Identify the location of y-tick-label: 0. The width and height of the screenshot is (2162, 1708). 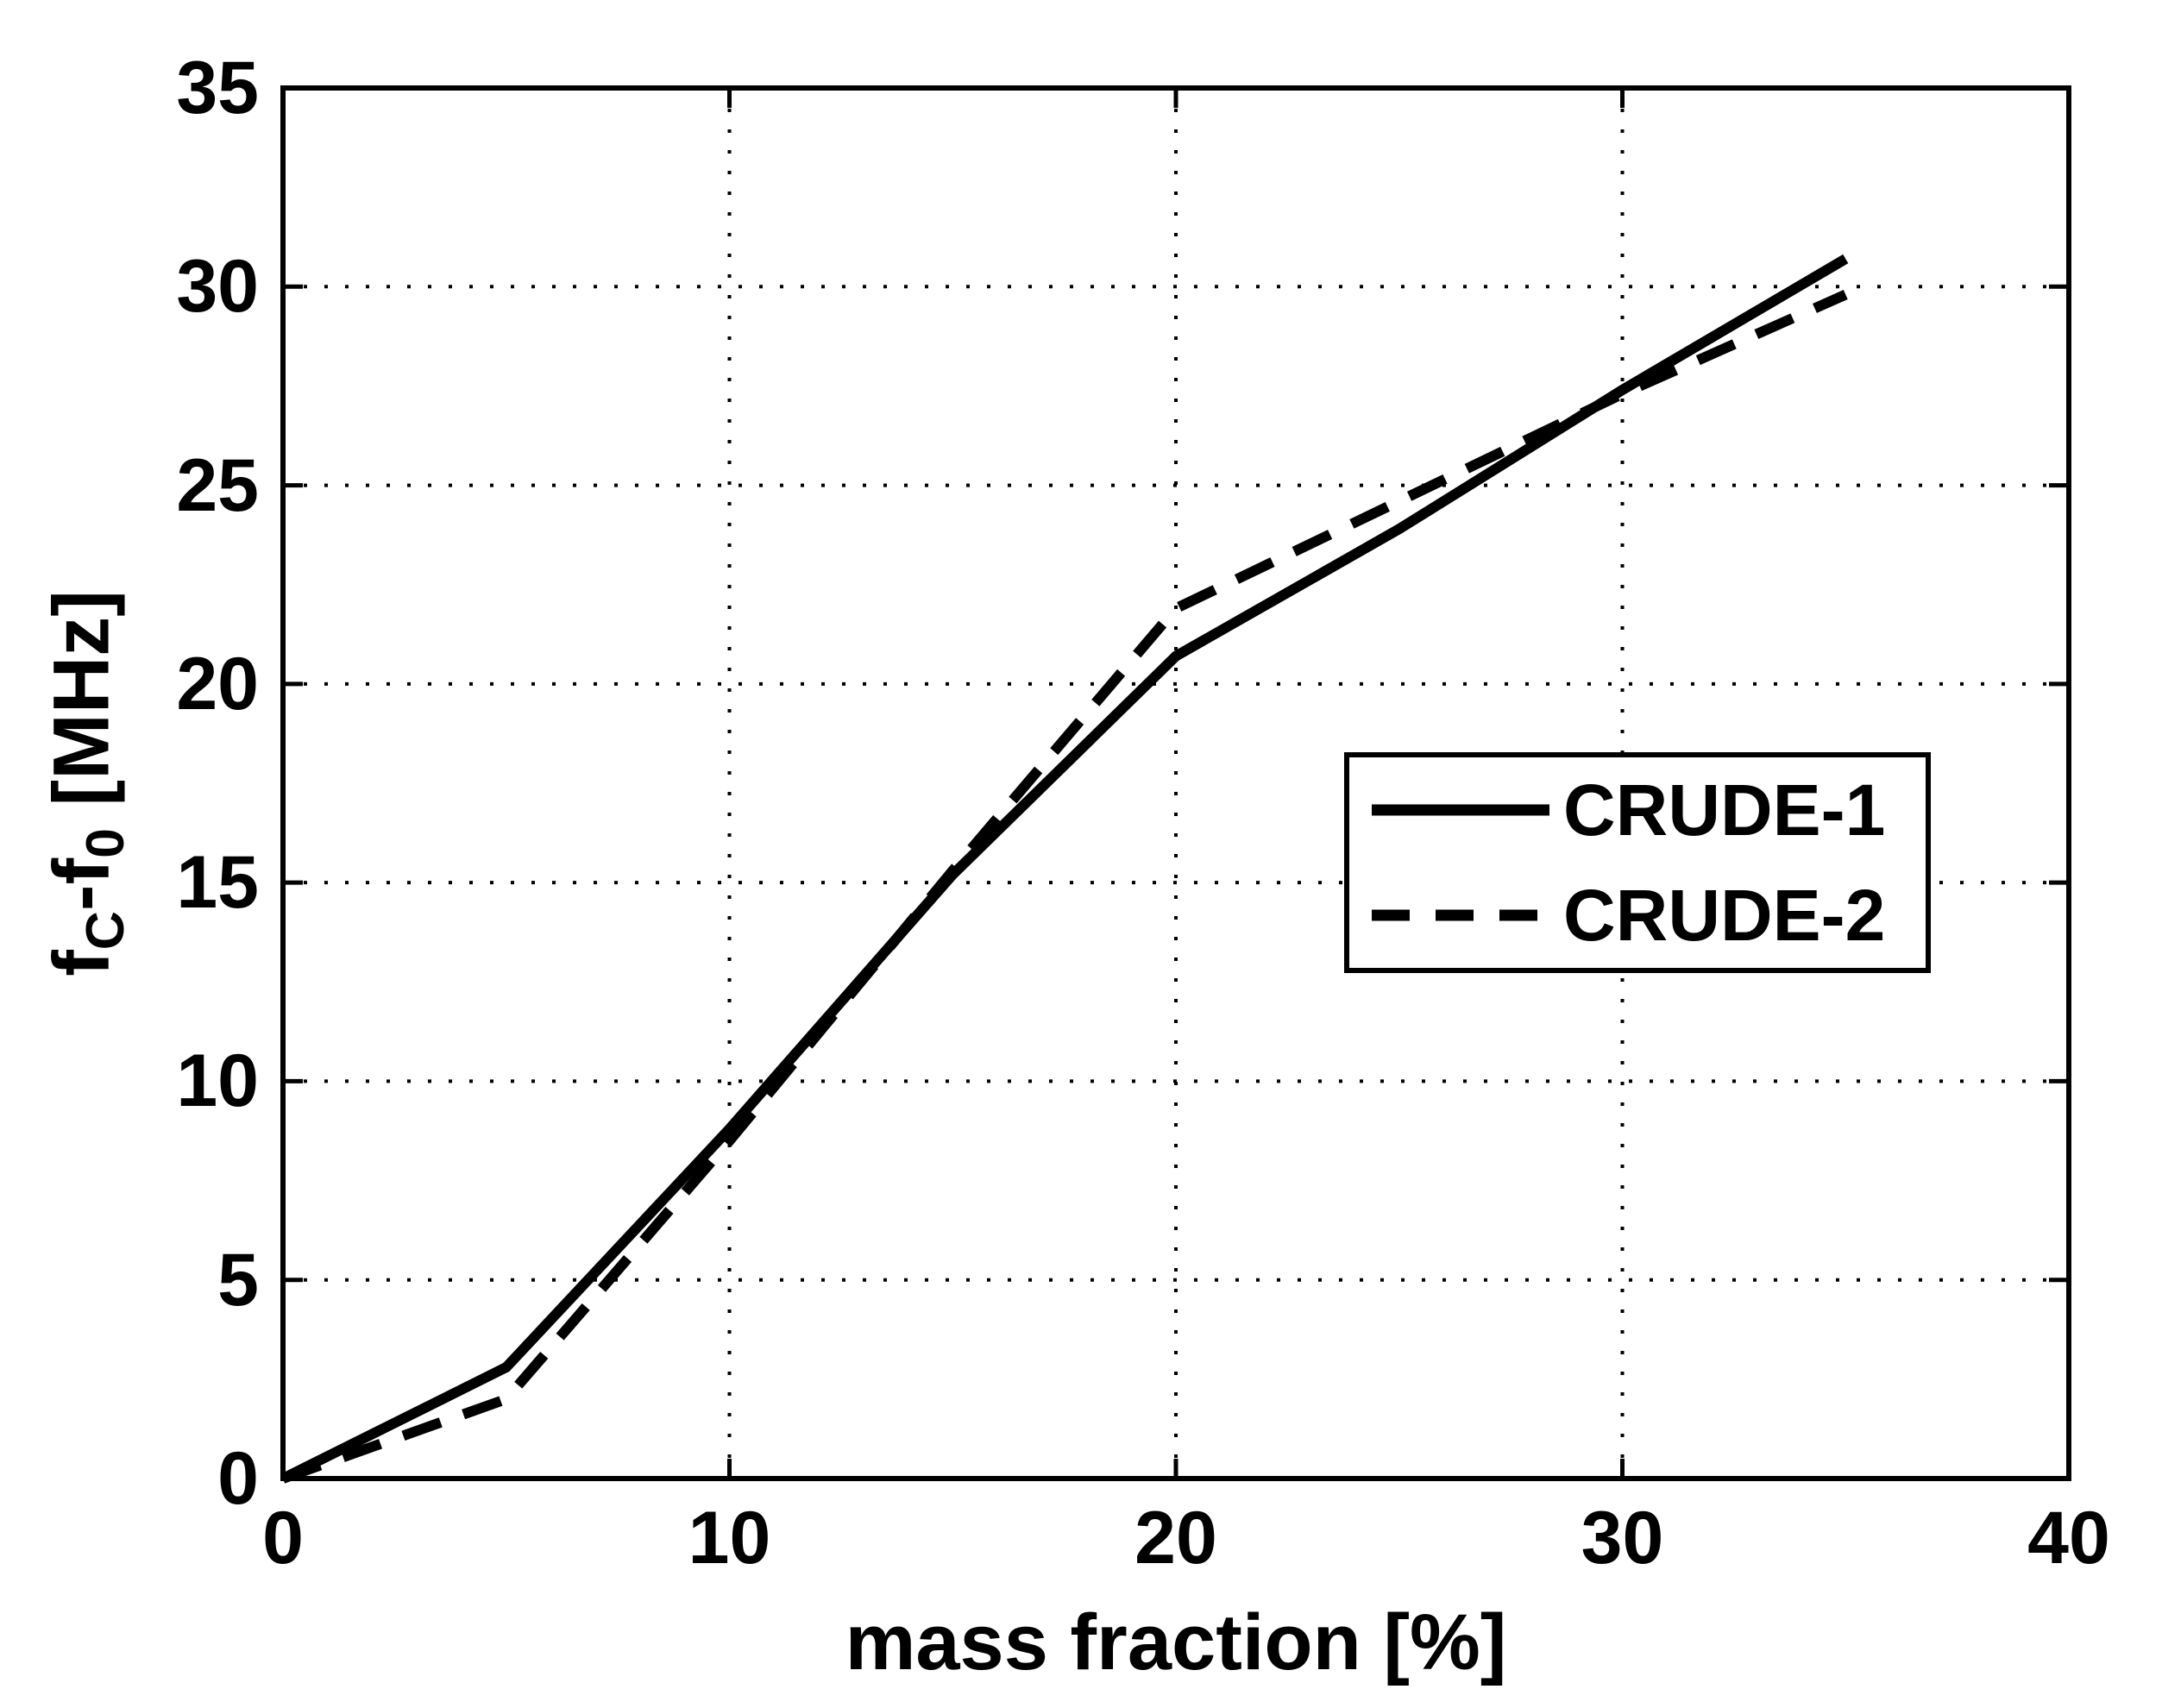
(238, 1478).